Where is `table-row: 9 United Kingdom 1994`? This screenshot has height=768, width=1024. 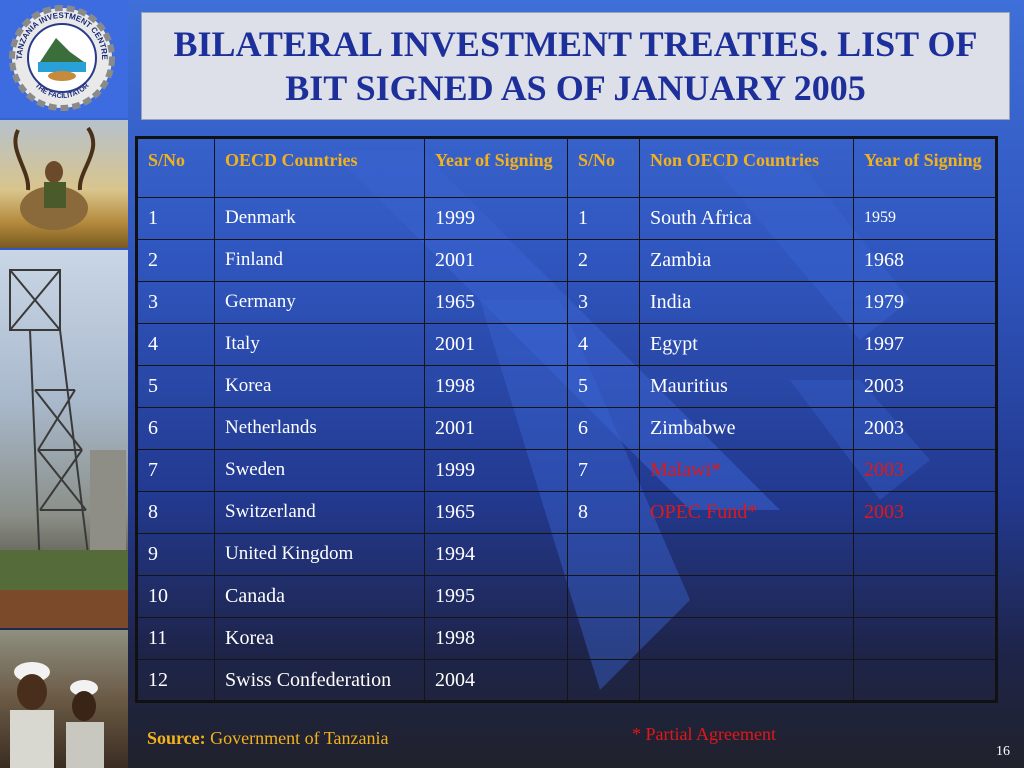
table-row: 9 United Kingdom 1994 is located at coordinates (566, 554).